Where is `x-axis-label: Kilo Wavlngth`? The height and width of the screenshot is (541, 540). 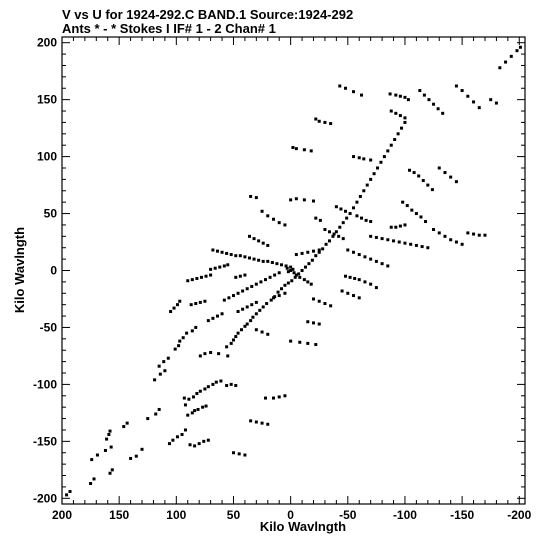 x-axis-label: Kilo Wavlngth is located at coordinates (303, 526).